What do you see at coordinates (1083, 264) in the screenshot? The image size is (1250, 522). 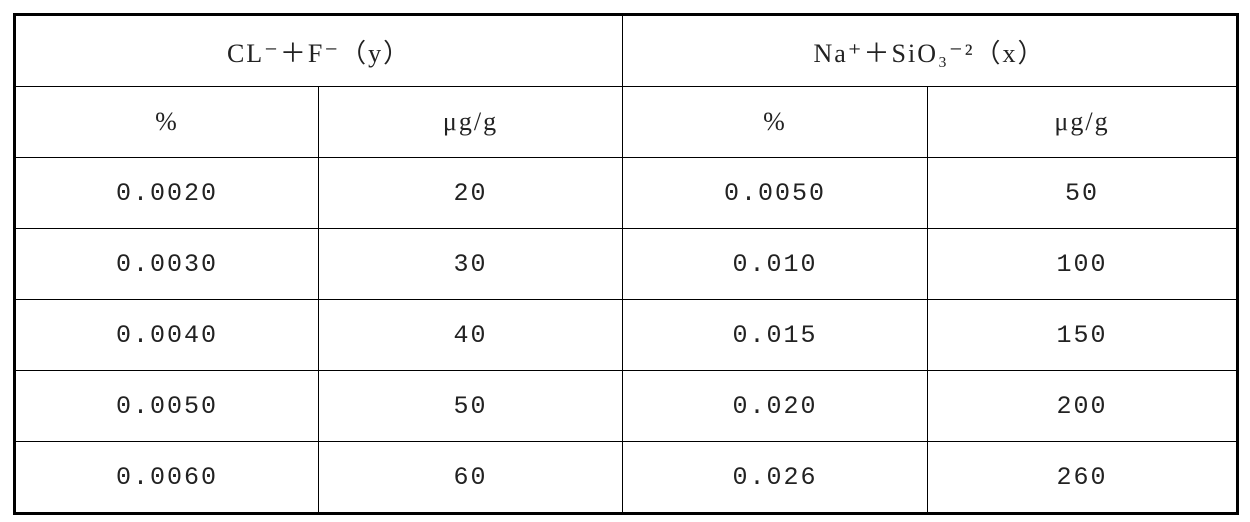 I see `cell: 100` at bounding box center [1083, 264].